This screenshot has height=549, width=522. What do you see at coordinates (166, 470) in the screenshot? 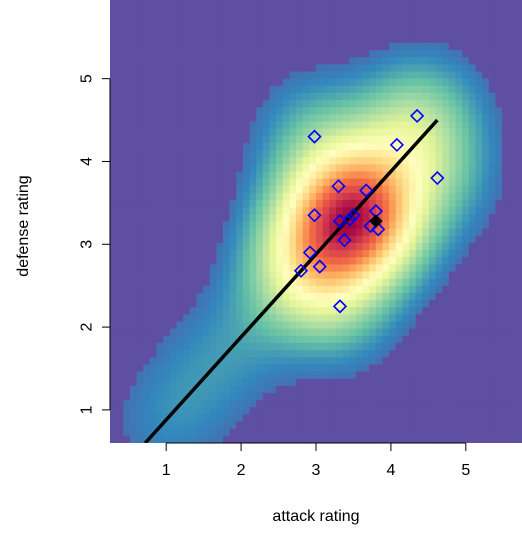
I see `x-tick-label: 1` at bounding box center [166, 470].